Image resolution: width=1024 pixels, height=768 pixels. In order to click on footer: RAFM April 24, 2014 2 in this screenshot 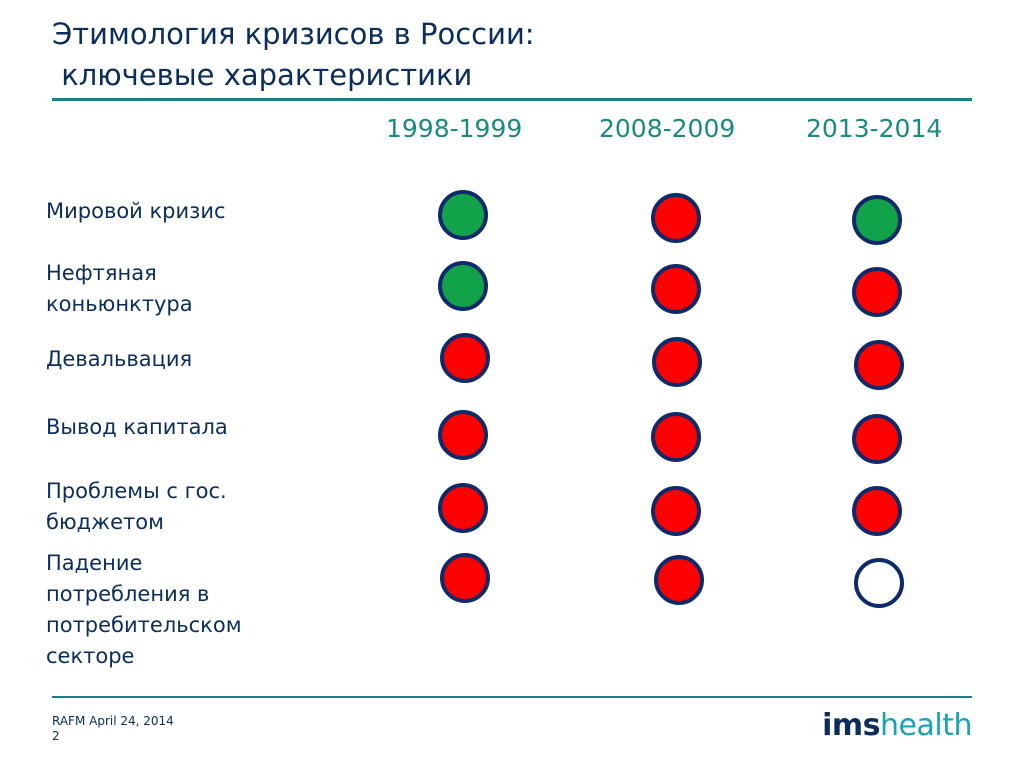, I will do `click(113, 729)`.